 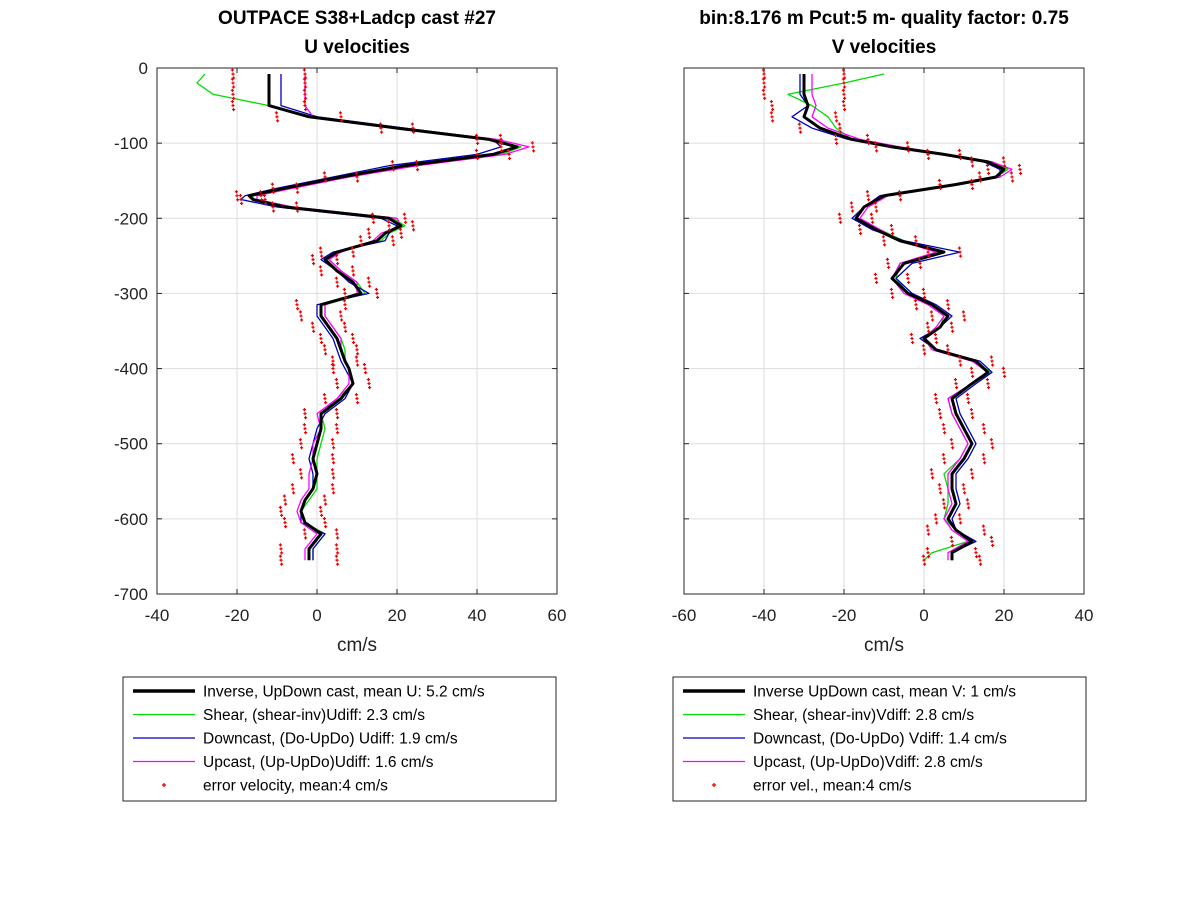 I want to click on u-legend-label-downcast: Downcast, (Do-UpDo) Udiff: 1.9 cm/s, so click(x=330, y=739).